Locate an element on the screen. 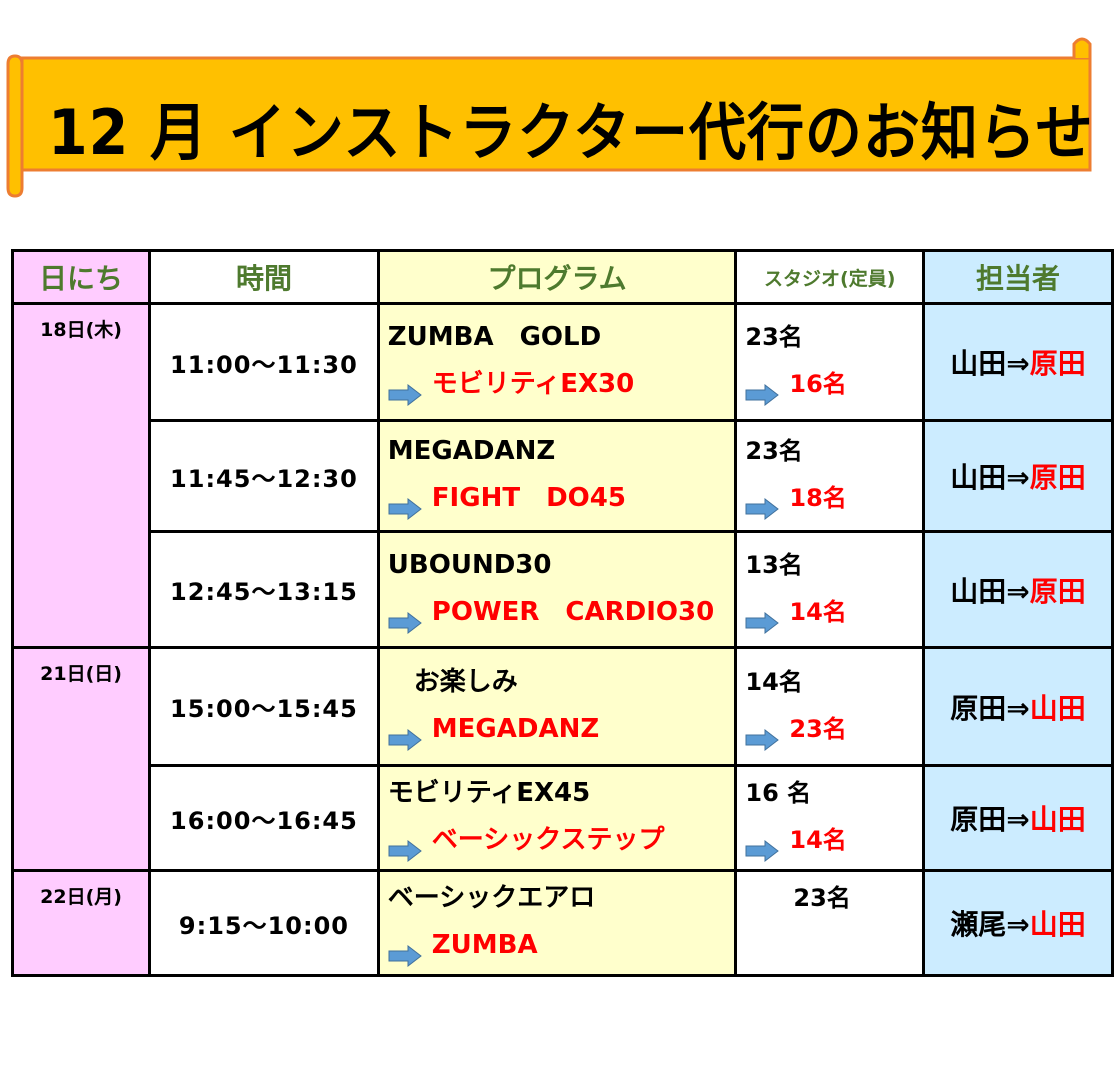 This screenshot has width=1114, height=1080. title-banner is located at coordinates (549, 117).